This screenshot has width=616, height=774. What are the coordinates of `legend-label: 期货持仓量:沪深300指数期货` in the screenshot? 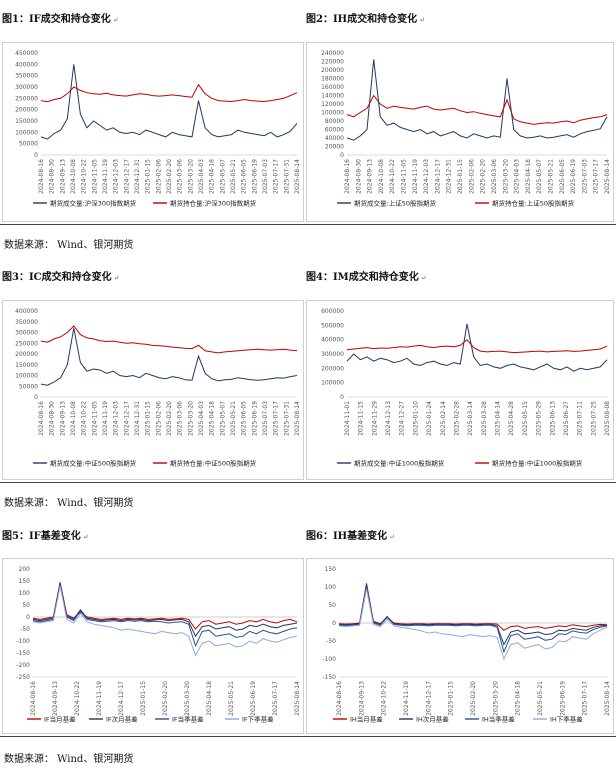 It's located at (213, 203).